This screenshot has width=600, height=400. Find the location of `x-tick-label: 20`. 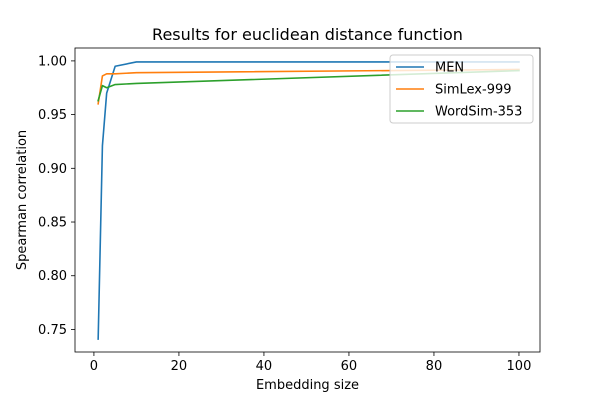

x-tick-label: 20 is located at coordinates (179, 366).